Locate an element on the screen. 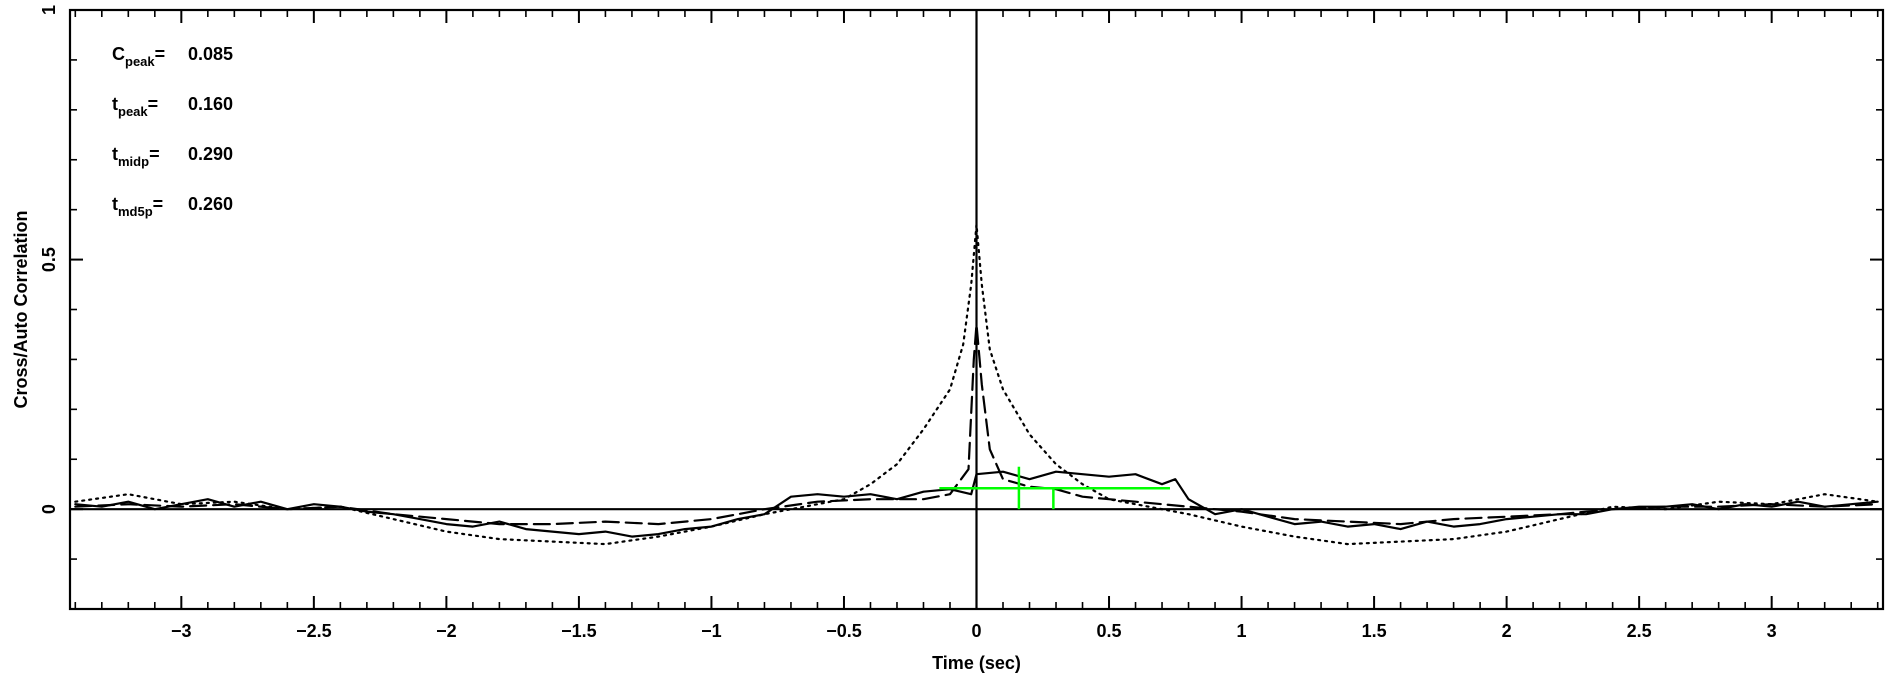 This screenshot has height=682, width=1886. stat-annotation: tmd5p= is located at coordinates (137, 206).